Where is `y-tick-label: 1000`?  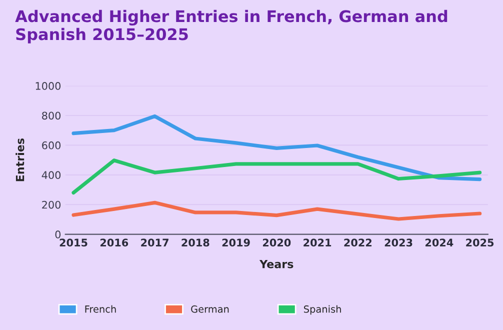 y-tick-label: 1000 is located at coordinates (48, 86).